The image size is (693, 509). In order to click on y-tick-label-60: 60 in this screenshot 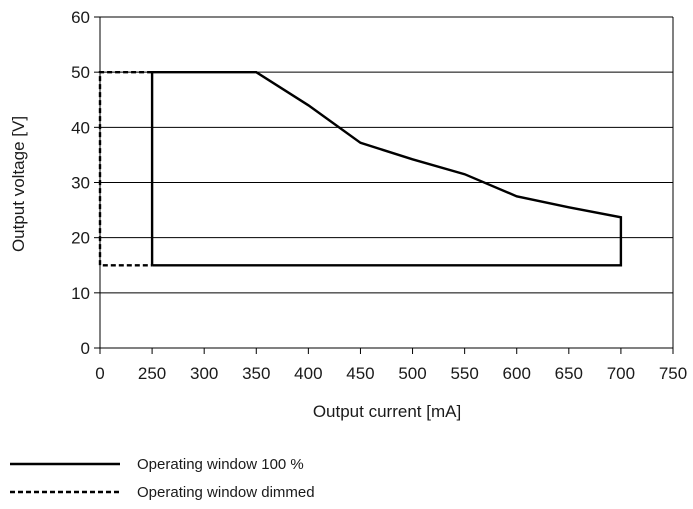, I will do `click(80, 17)`.